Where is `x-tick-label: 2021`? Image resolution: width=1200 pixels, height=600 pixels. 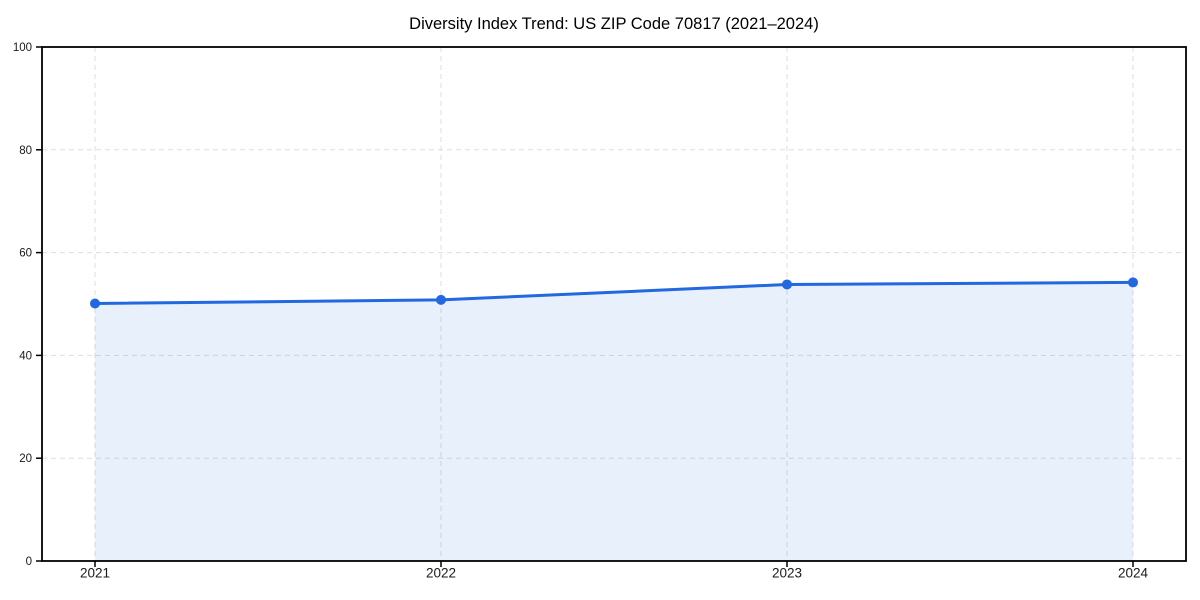
x-tick-label: 2021 is located at coordinates (95, 573).